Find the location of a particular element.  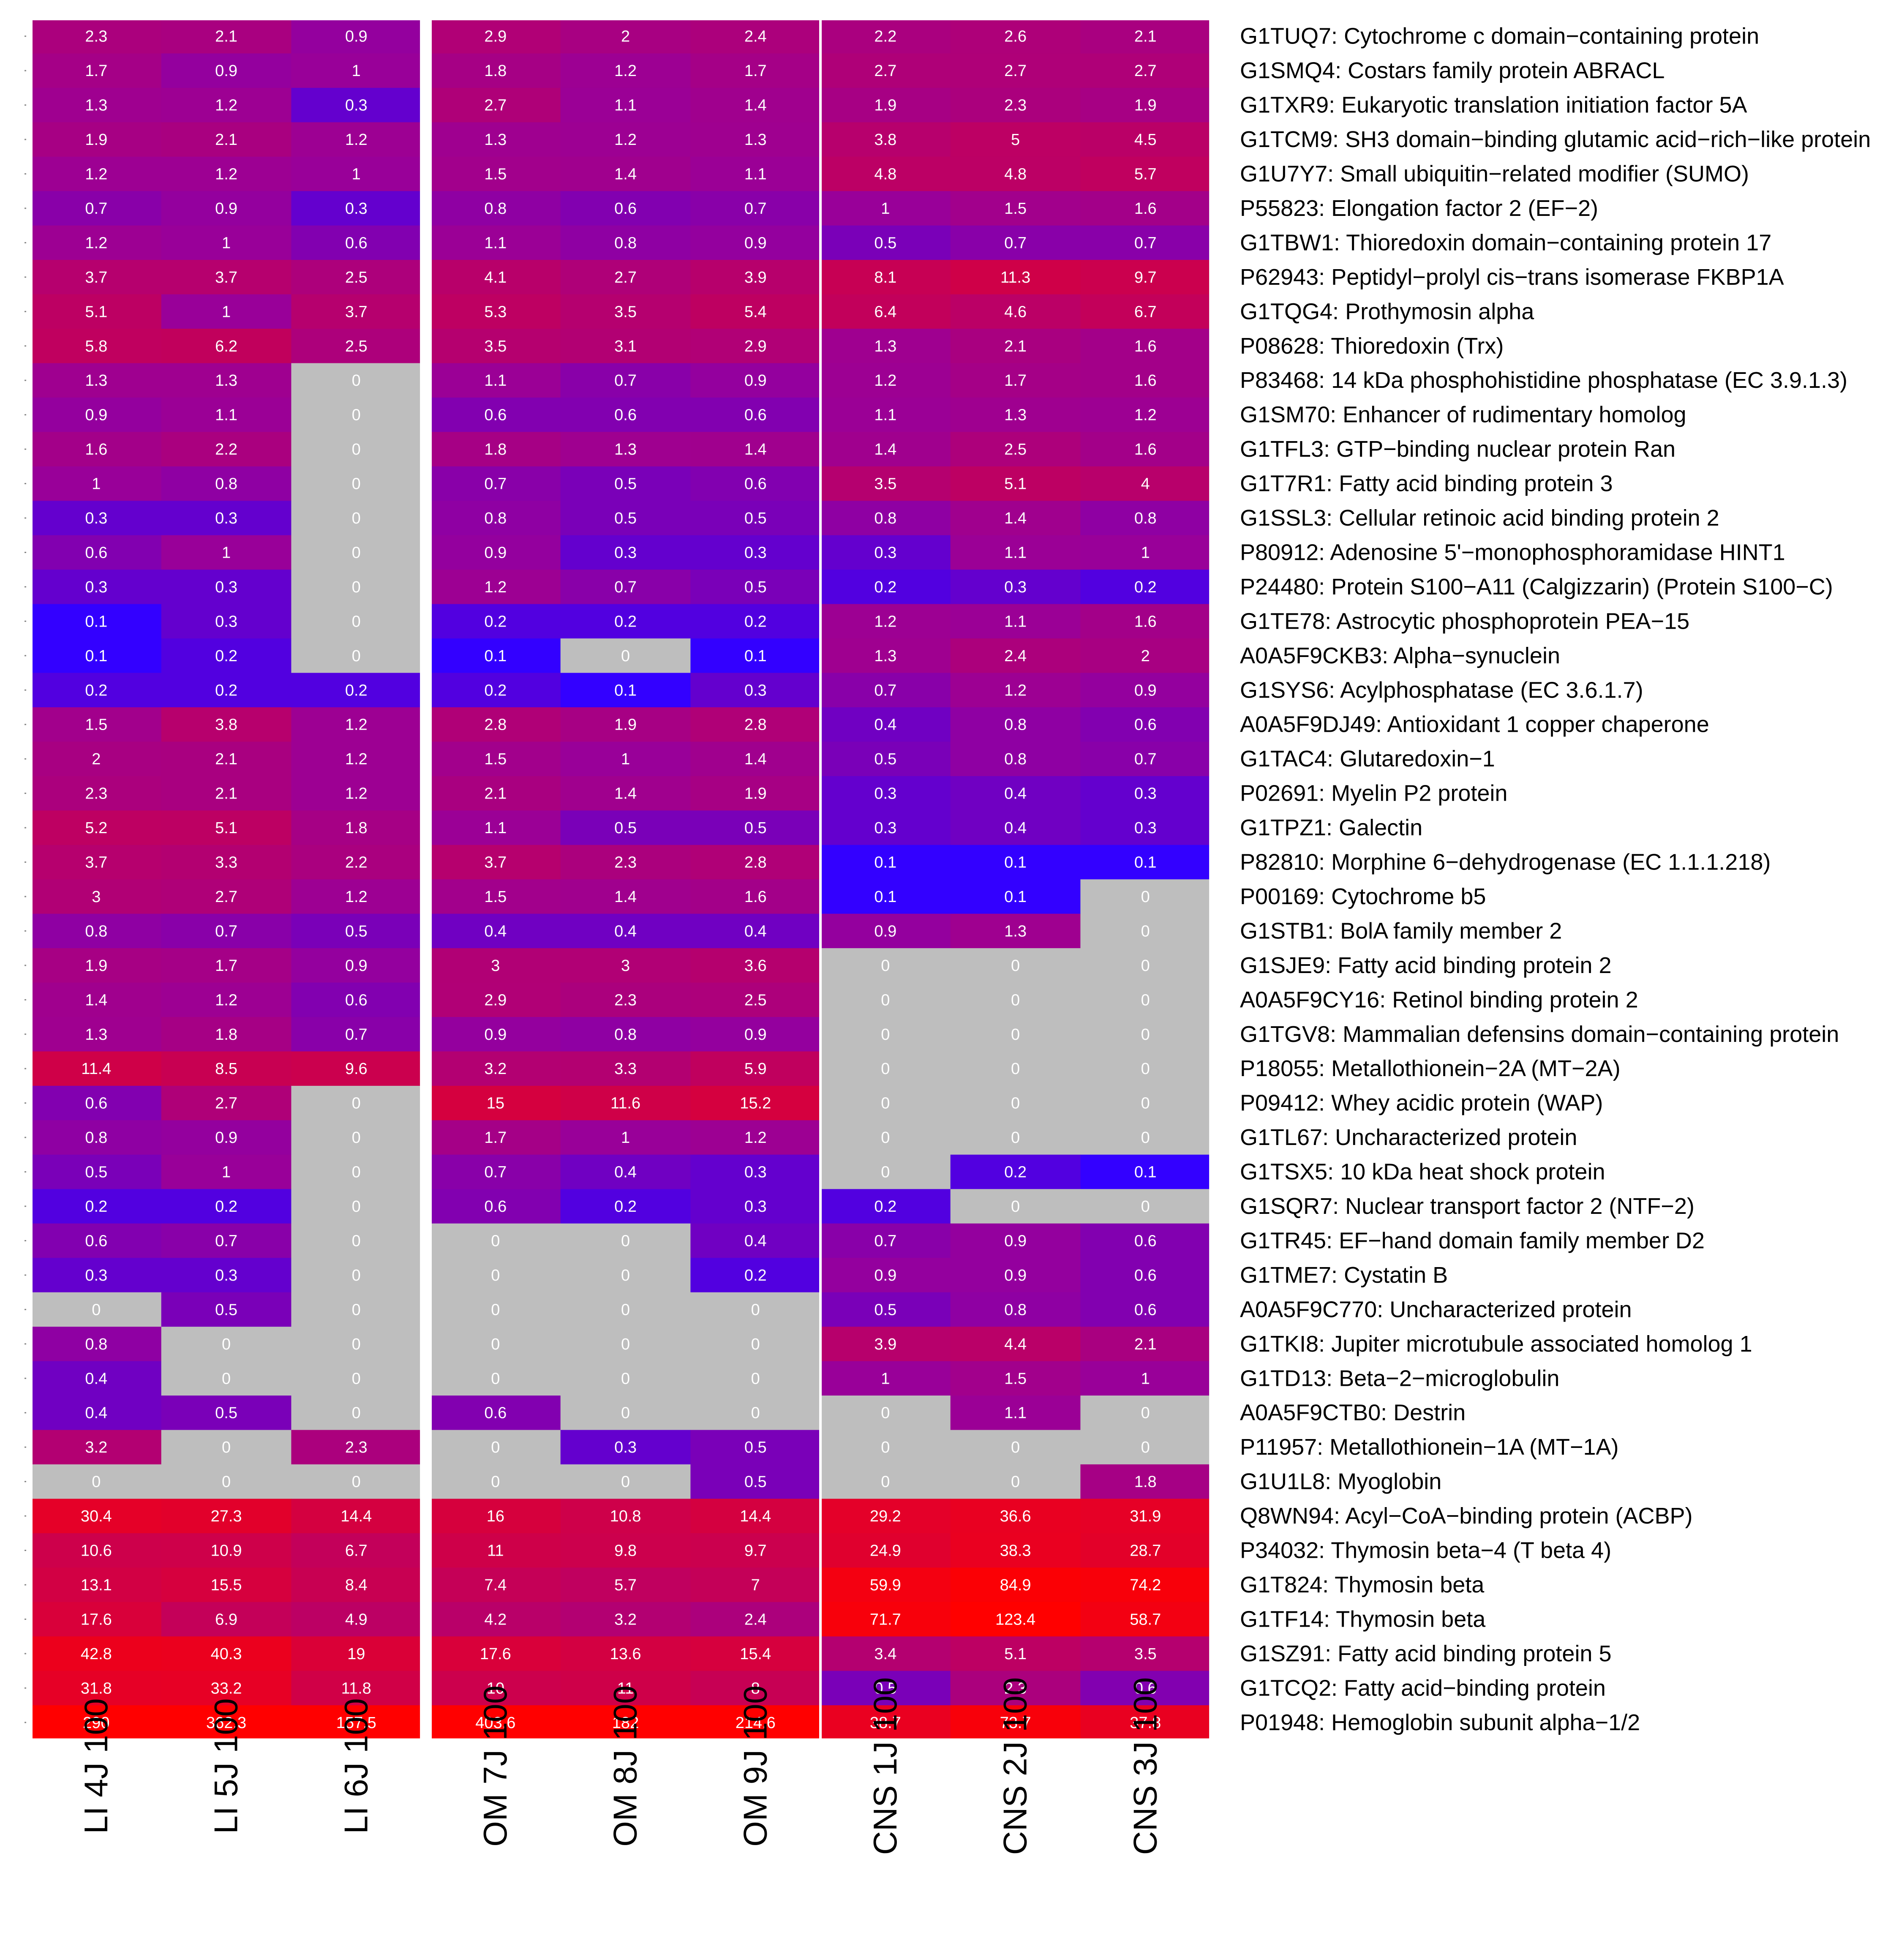

cell-value-label: 5.1 is located at coordinates (1015, 484).